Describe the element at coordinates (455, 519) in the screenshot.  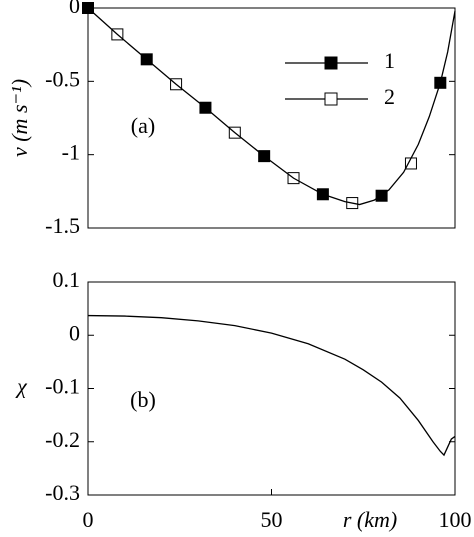
I see `x-tick-label: 100` at that location.